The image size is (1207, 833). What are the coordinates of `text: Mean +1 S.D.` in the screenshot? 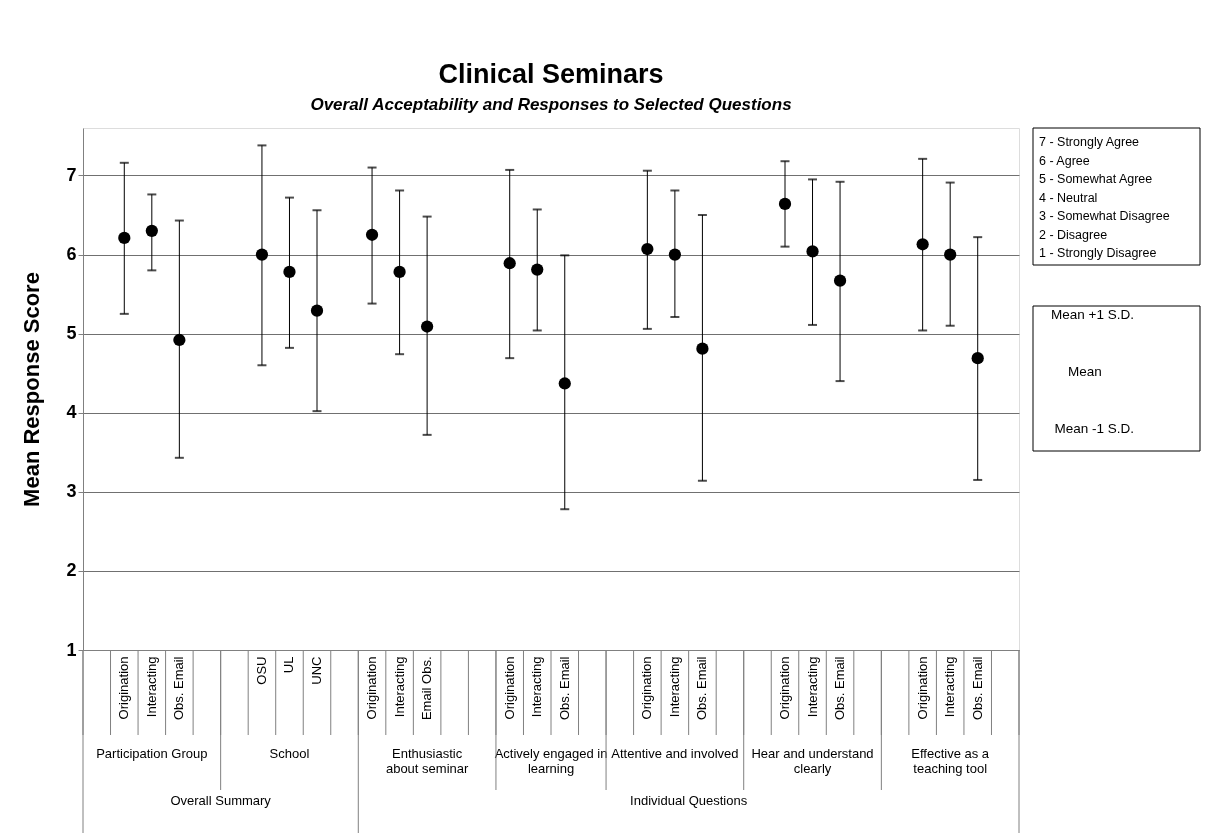 It's located at (1092, 314).